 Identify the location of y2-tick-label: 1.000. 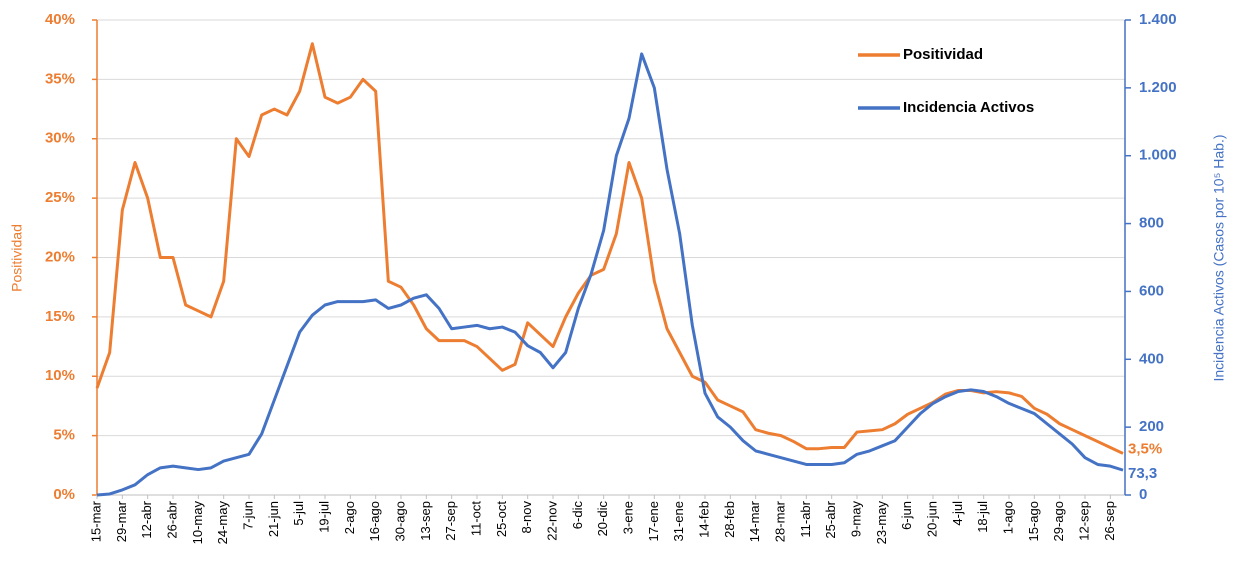
(1158, 155).